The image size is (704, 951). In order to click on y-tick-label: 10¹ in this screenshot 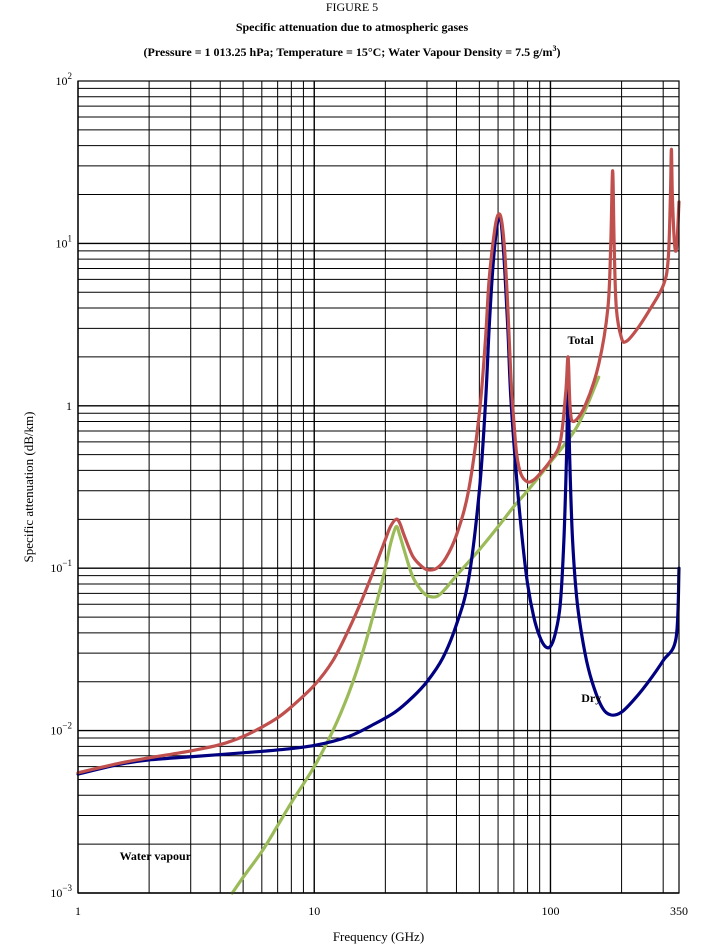, I will do `click(64, 241)`.